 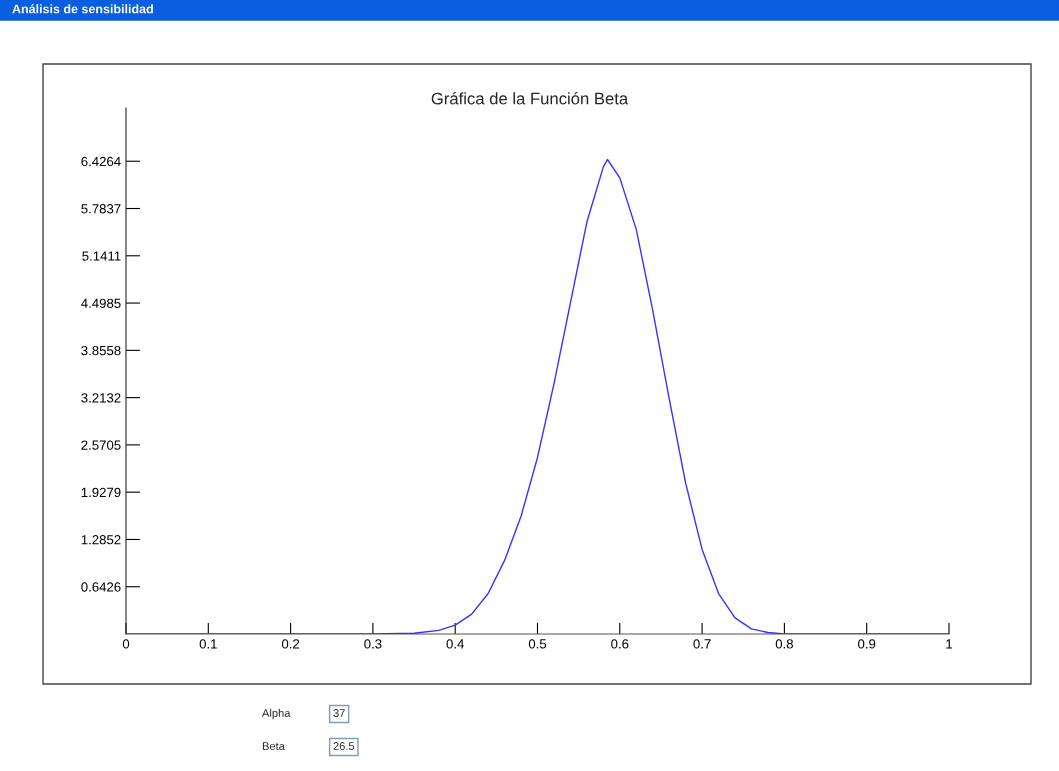 I want to click on text: Análisis de sensibilidad, so click(x=82, y=9).